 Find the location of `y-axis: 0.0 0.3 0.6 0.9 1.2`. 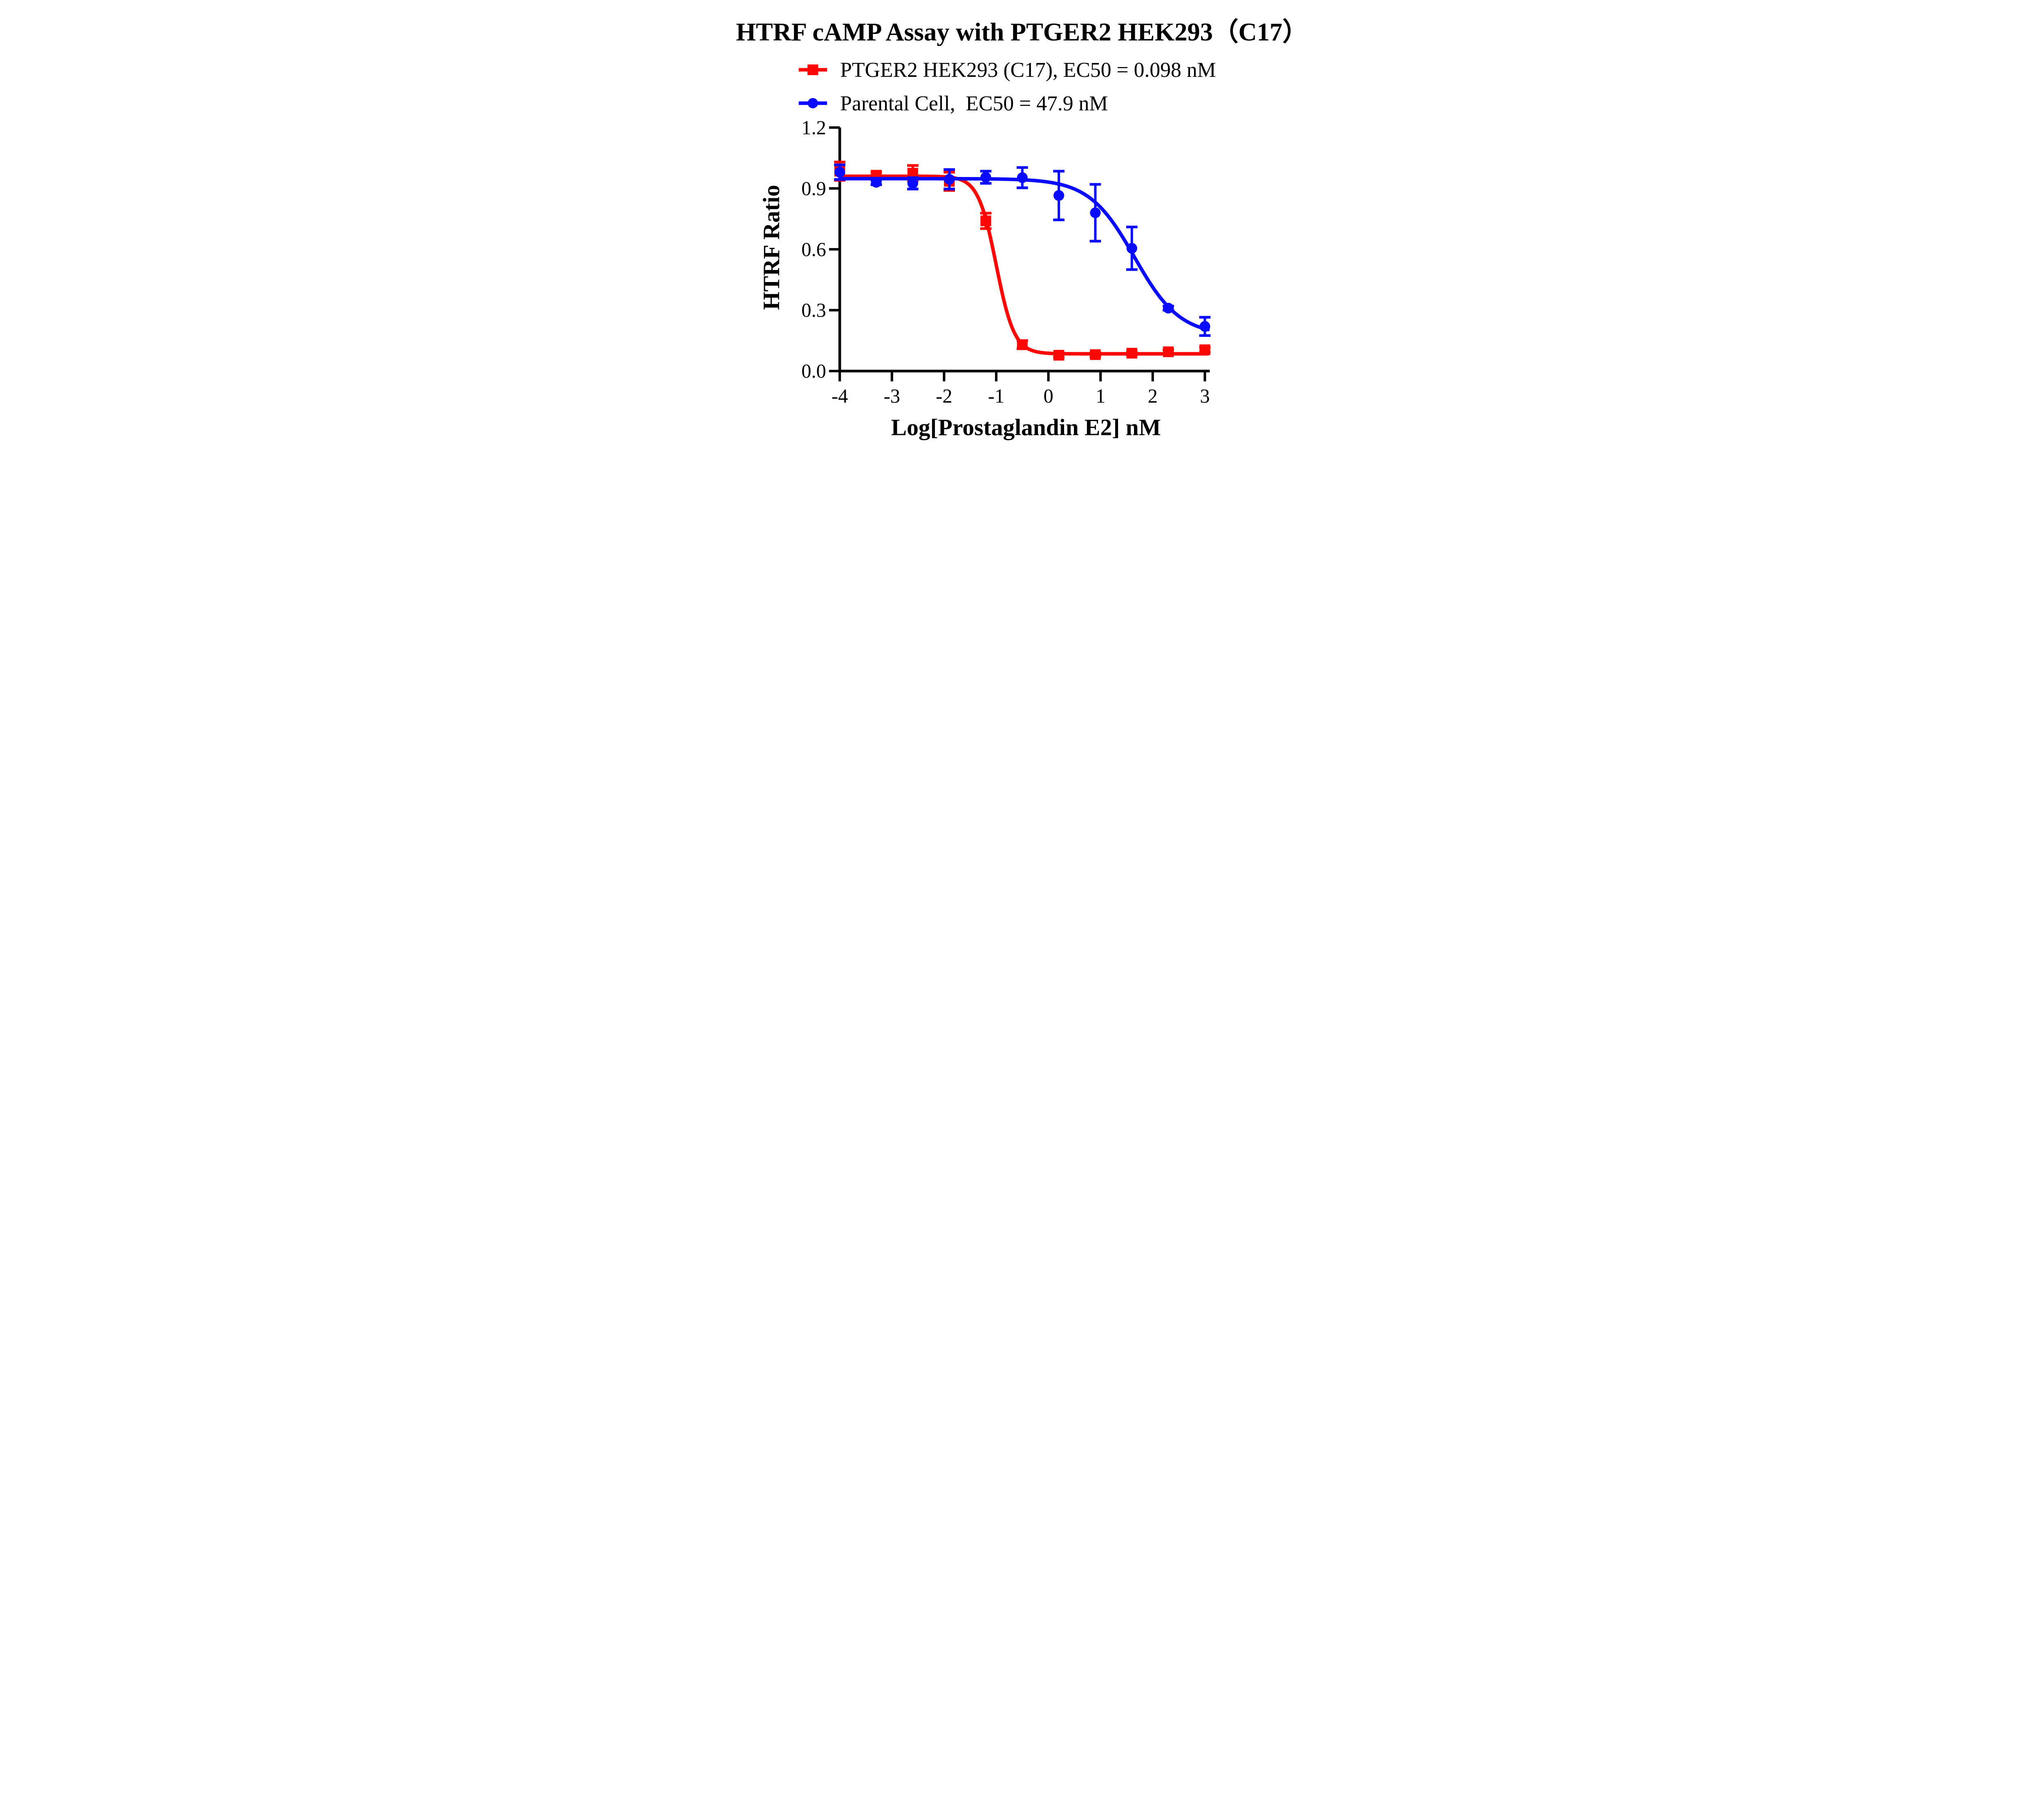

y-axis: 0.0 0.3 0.6 0.9 1.2 is located at coordinates (821, 249).